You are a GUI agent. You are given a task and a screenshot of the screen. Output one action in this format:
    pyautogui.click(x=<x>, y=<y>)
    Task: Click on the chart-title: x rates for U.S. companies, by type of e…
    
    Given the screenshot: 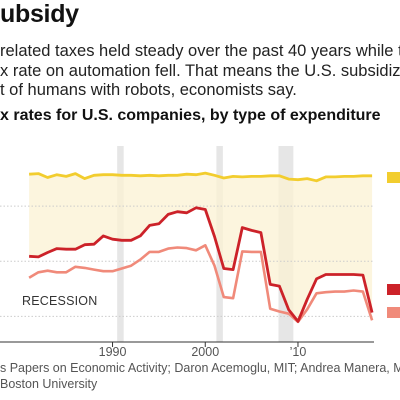 What is the action you would take?
    pyautogui.click(x=190, y=115)
    